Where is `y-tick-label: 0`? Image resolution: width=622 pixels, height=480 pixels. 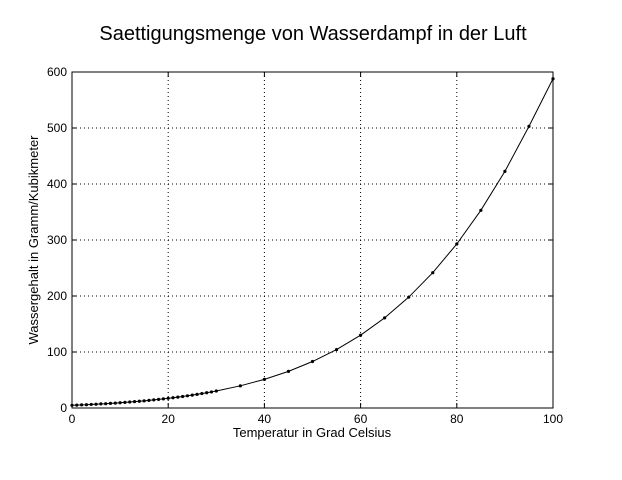 y-tick-label: 0 is located at coordinates (63, 408).